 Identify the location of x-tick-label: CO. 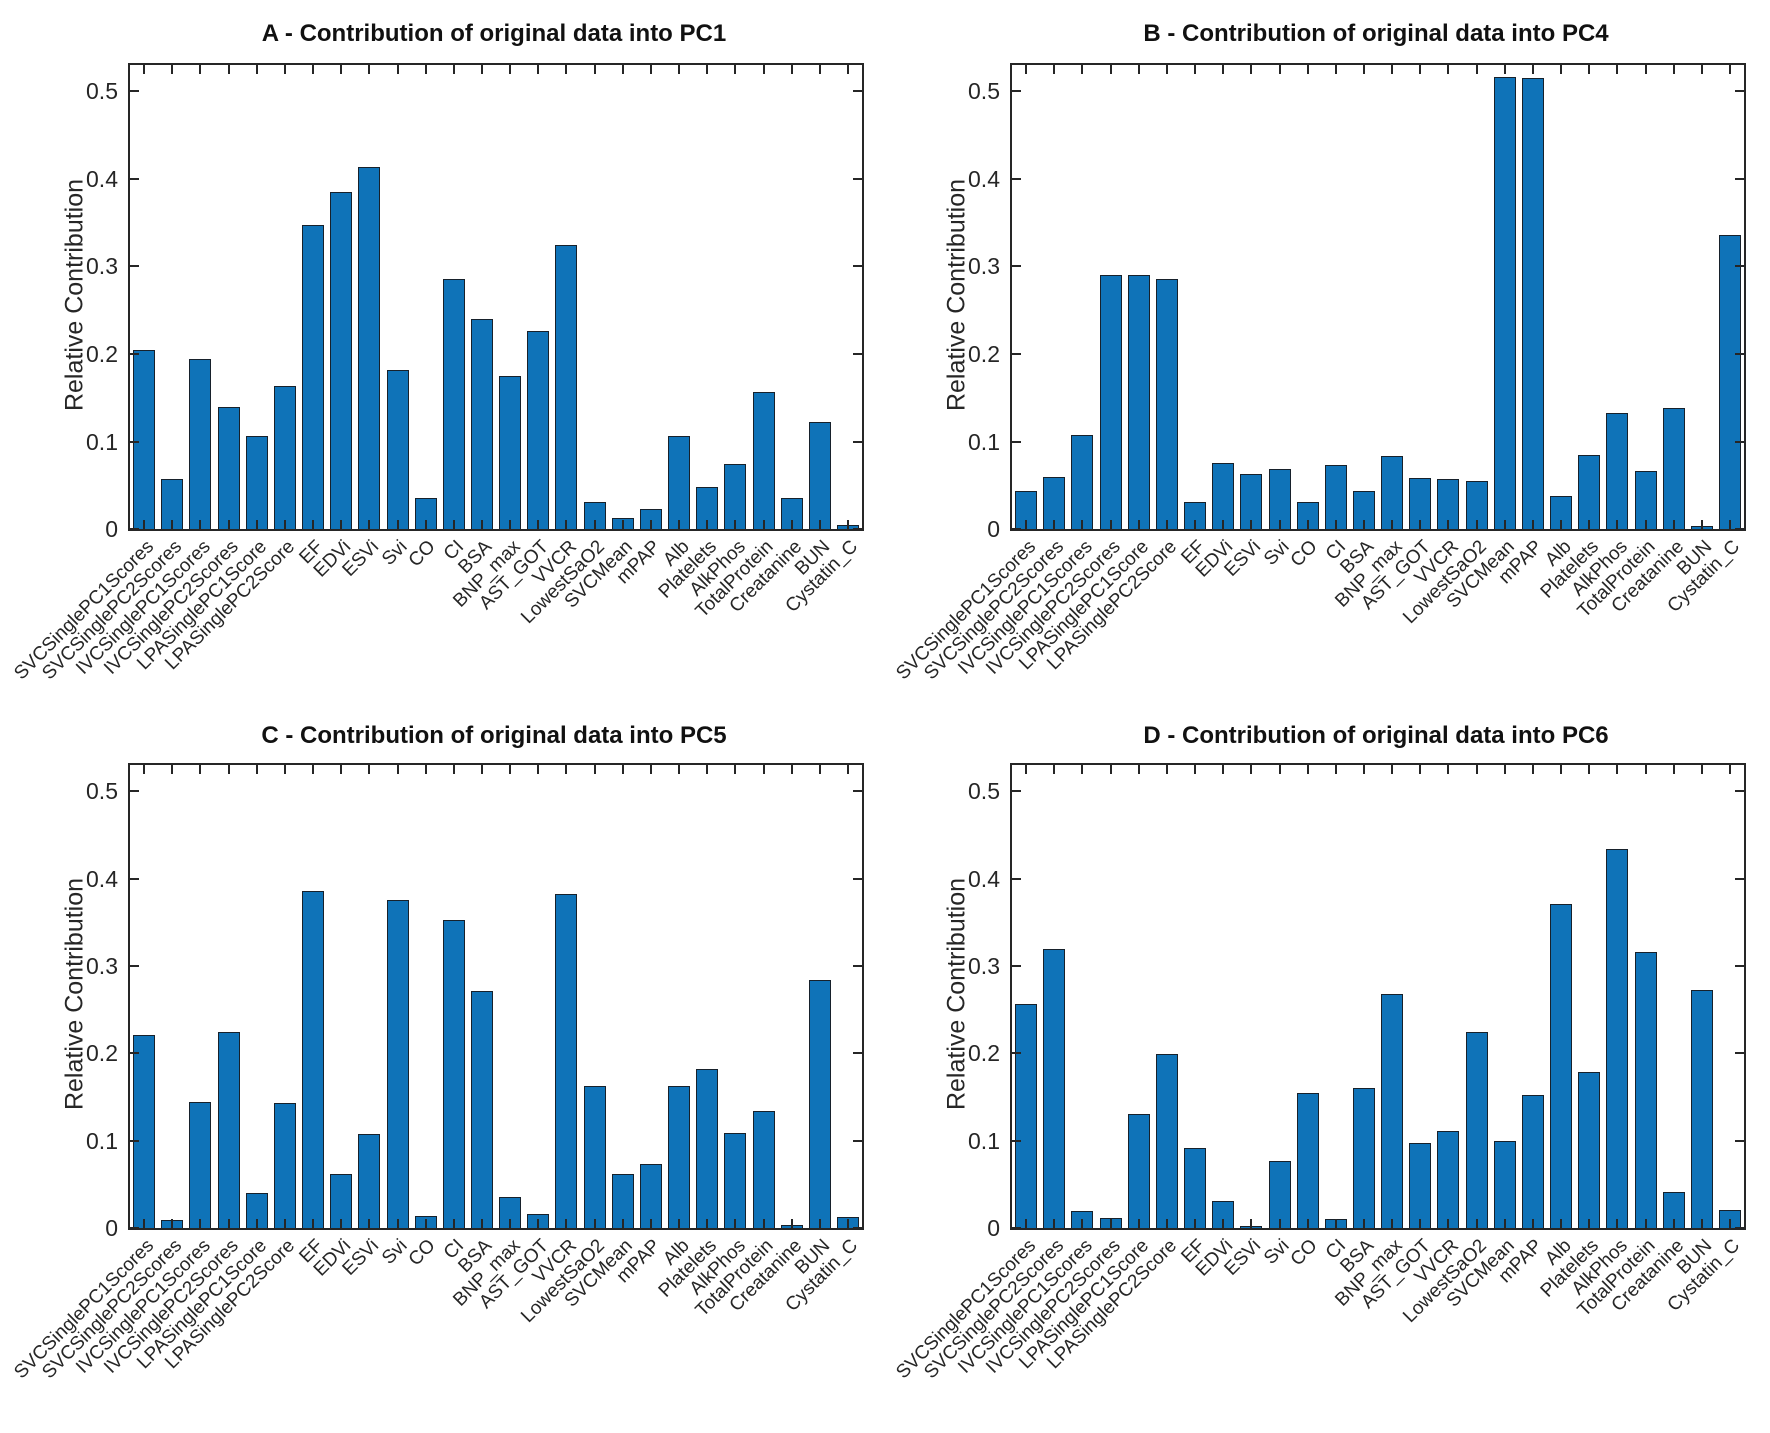
(1304, 1253).